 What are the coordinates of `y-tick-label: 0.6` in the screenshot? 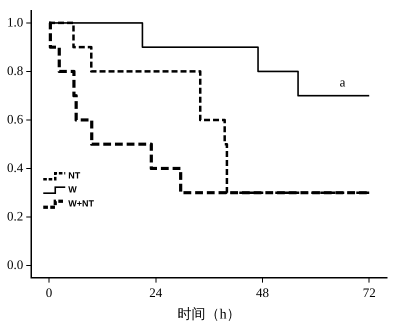 It's located at (15, 118).